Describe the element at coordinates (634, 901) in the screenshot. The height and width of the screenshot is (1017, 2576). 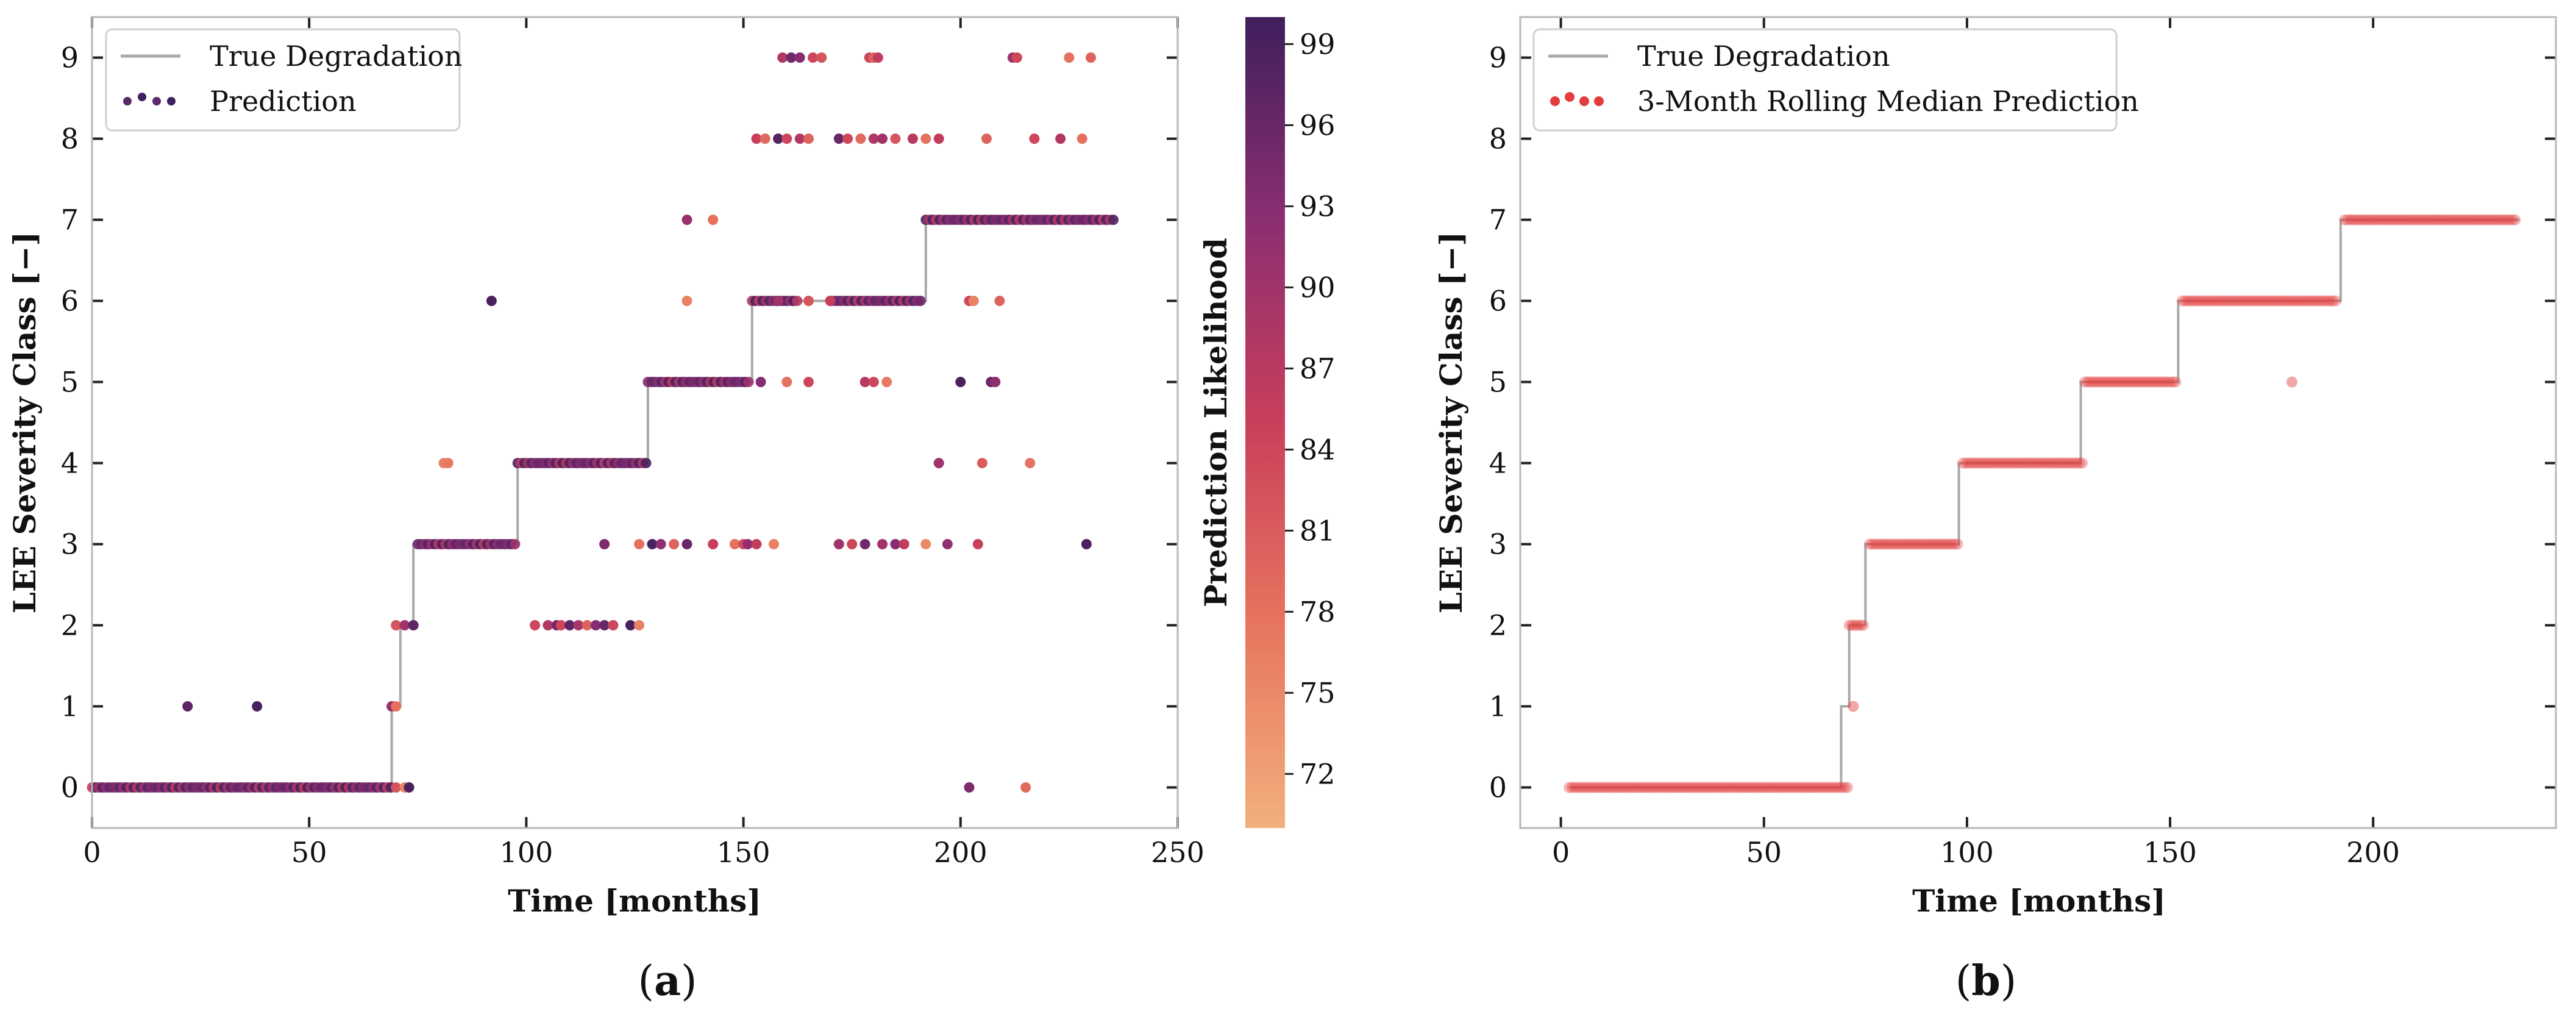
I see `panel-a-x-axis-label: Time [months]` at that location.